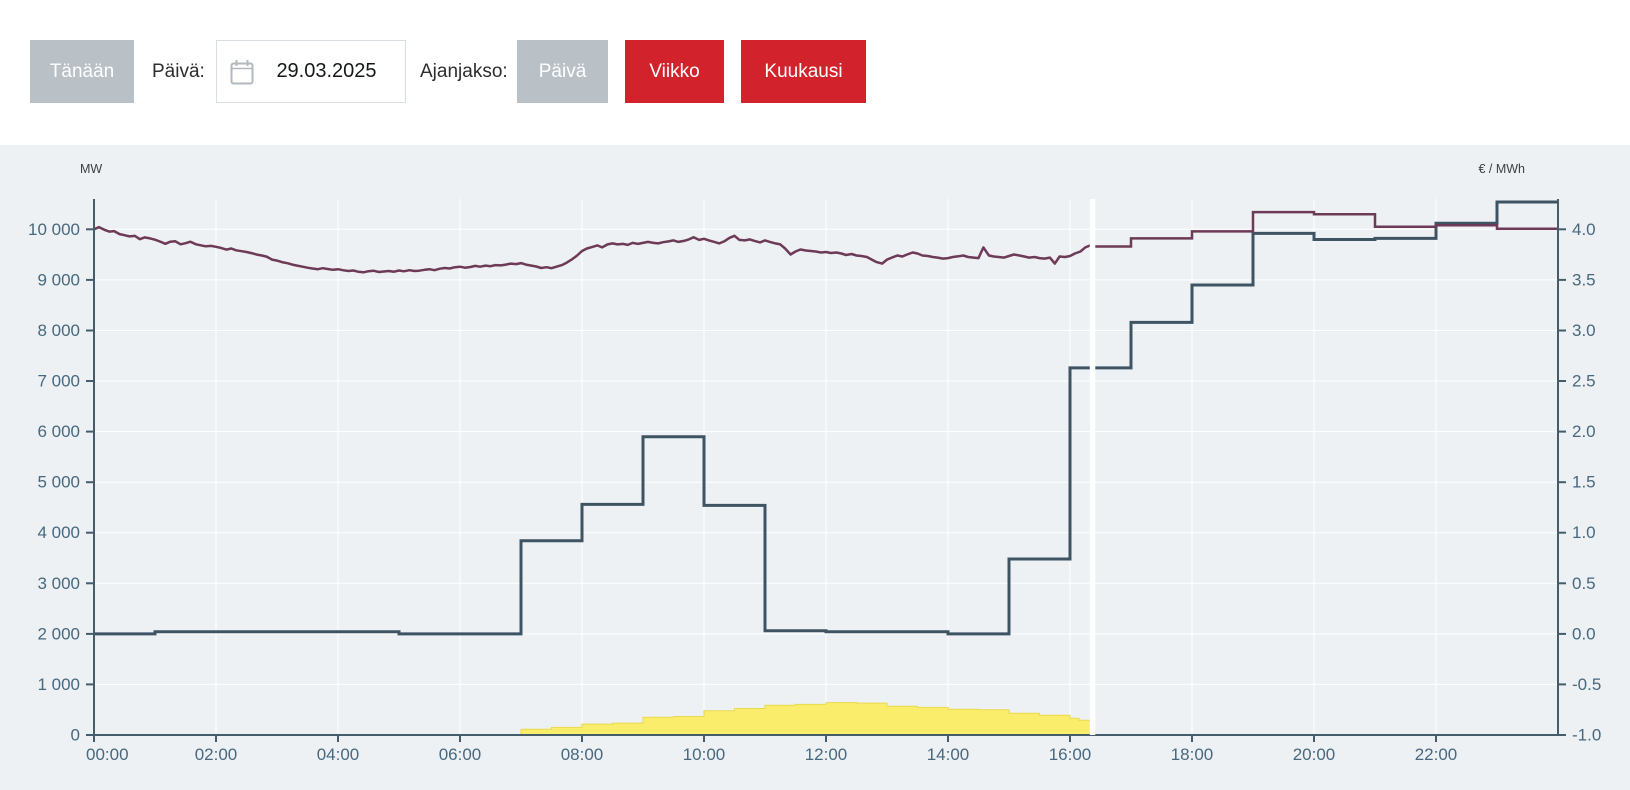  Describe the element at coordinates (803, 71) in the screenshot. I see `period-month-button: Kuukausi` at that location.